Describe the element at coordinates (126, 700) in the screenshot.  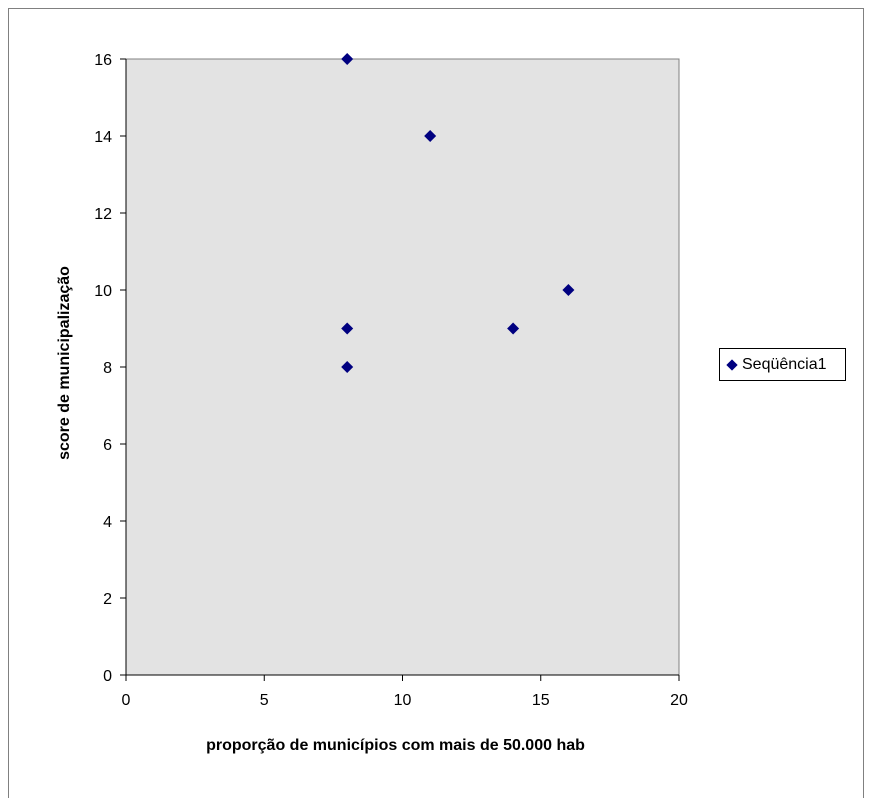
I see `x-tick-label: 0` at that location.